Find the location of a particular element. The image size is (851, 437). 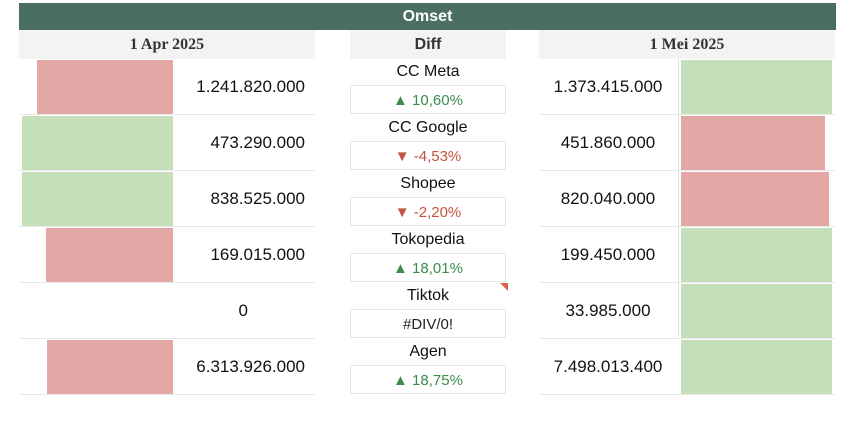

diff-row-agen: Agen ▲ 18,75% is located at coordinates (428, 367).